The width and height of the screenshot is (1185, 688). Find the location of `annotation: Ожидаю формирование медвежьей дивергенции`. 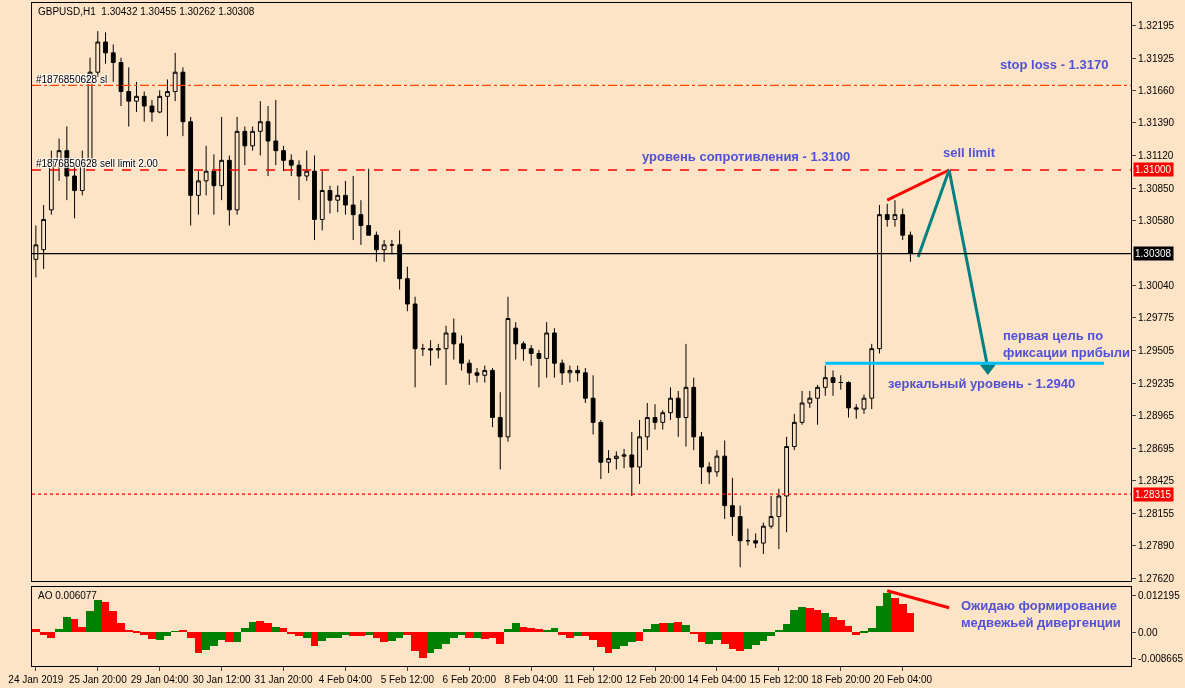

annotation: Ожидаю формирование медвежьей дивергенции is located at coordinates (1041, 614).